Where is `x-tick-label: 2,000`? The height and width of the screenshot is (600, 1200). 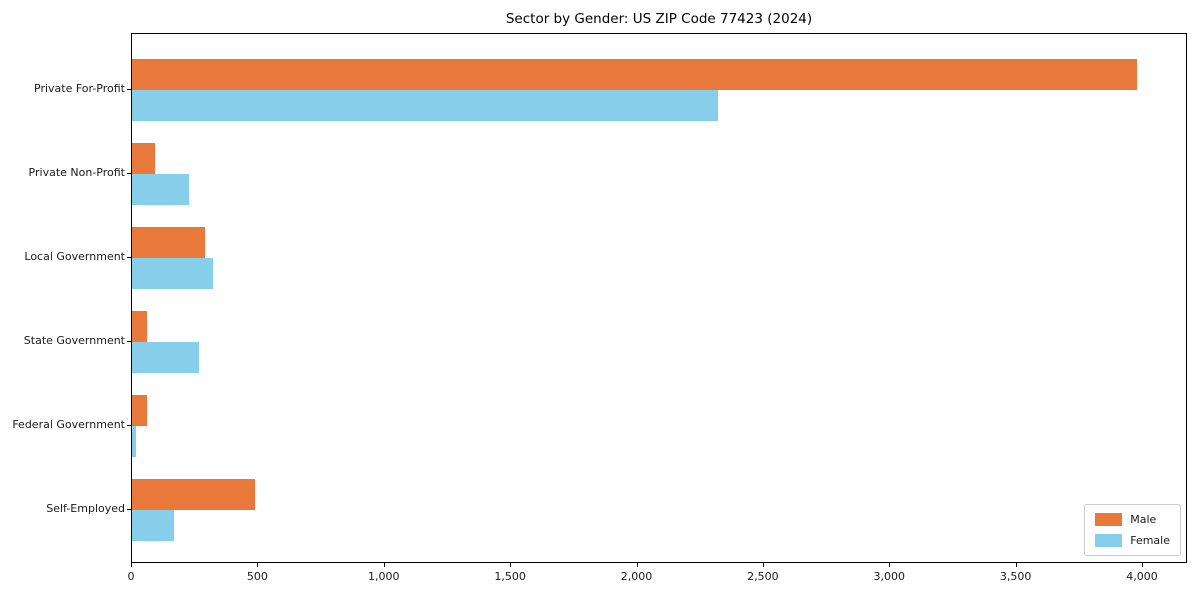 x-tick-label: 2,000 is located at coordinates (636, 576).